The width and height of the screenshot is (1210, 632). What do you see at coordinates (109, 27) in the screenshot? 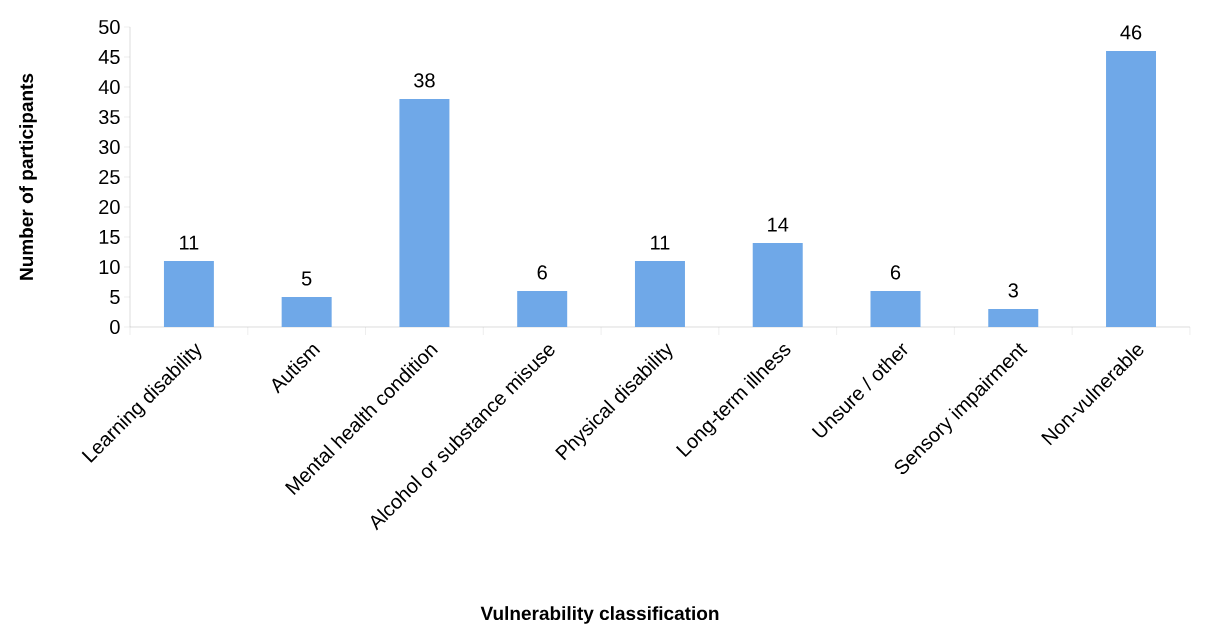
I see `y-tick-label: 50` at bounding box center [109, 27].